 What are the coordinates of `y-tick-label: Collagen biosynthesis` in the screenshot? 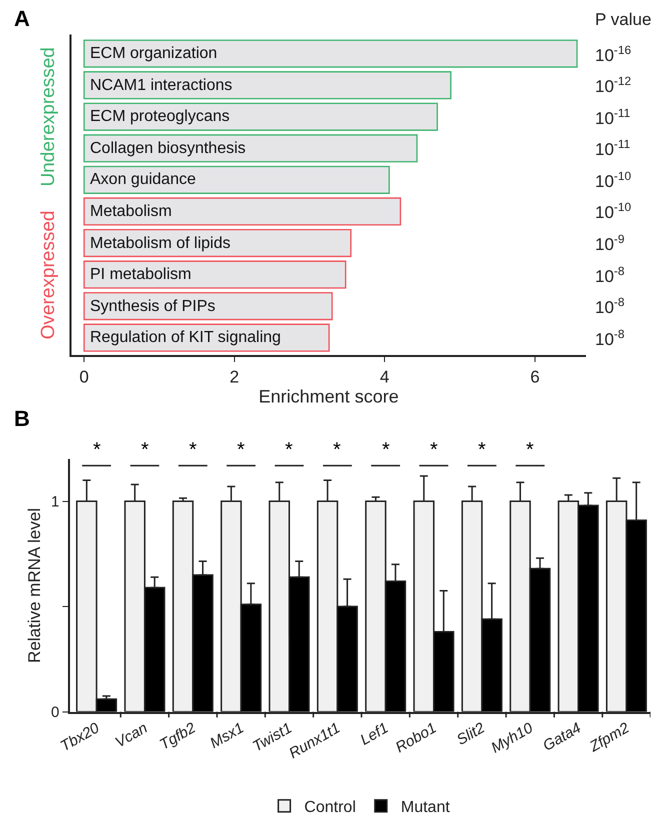 It's located at (168, 148).